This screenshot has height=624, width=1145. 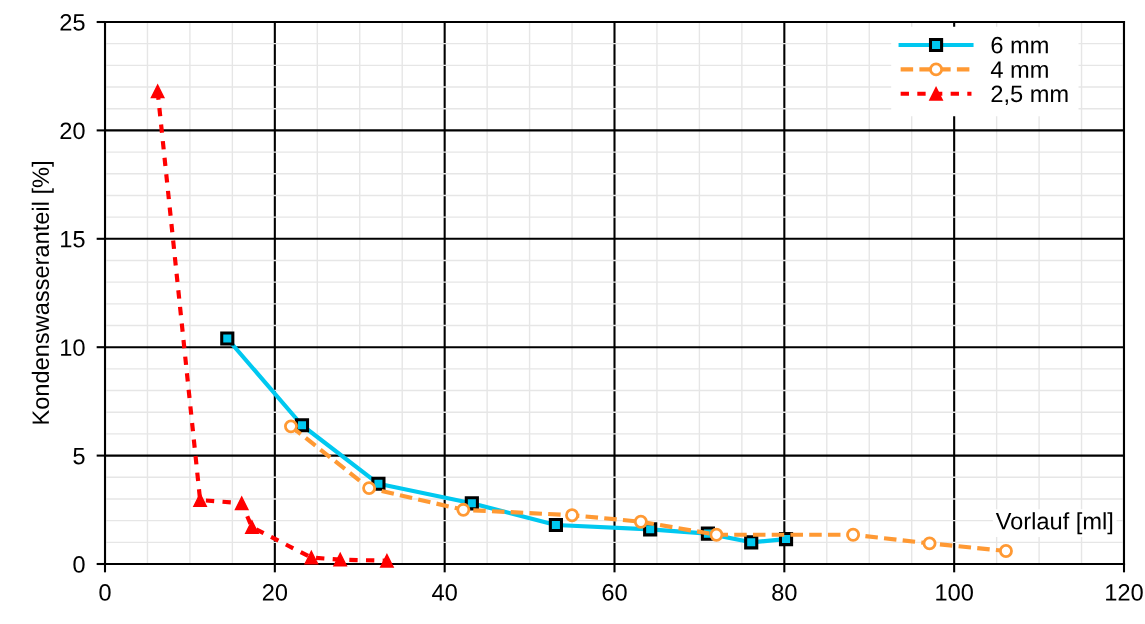 I want to click on x-tick-label: 100, so click(x=954, y=592).